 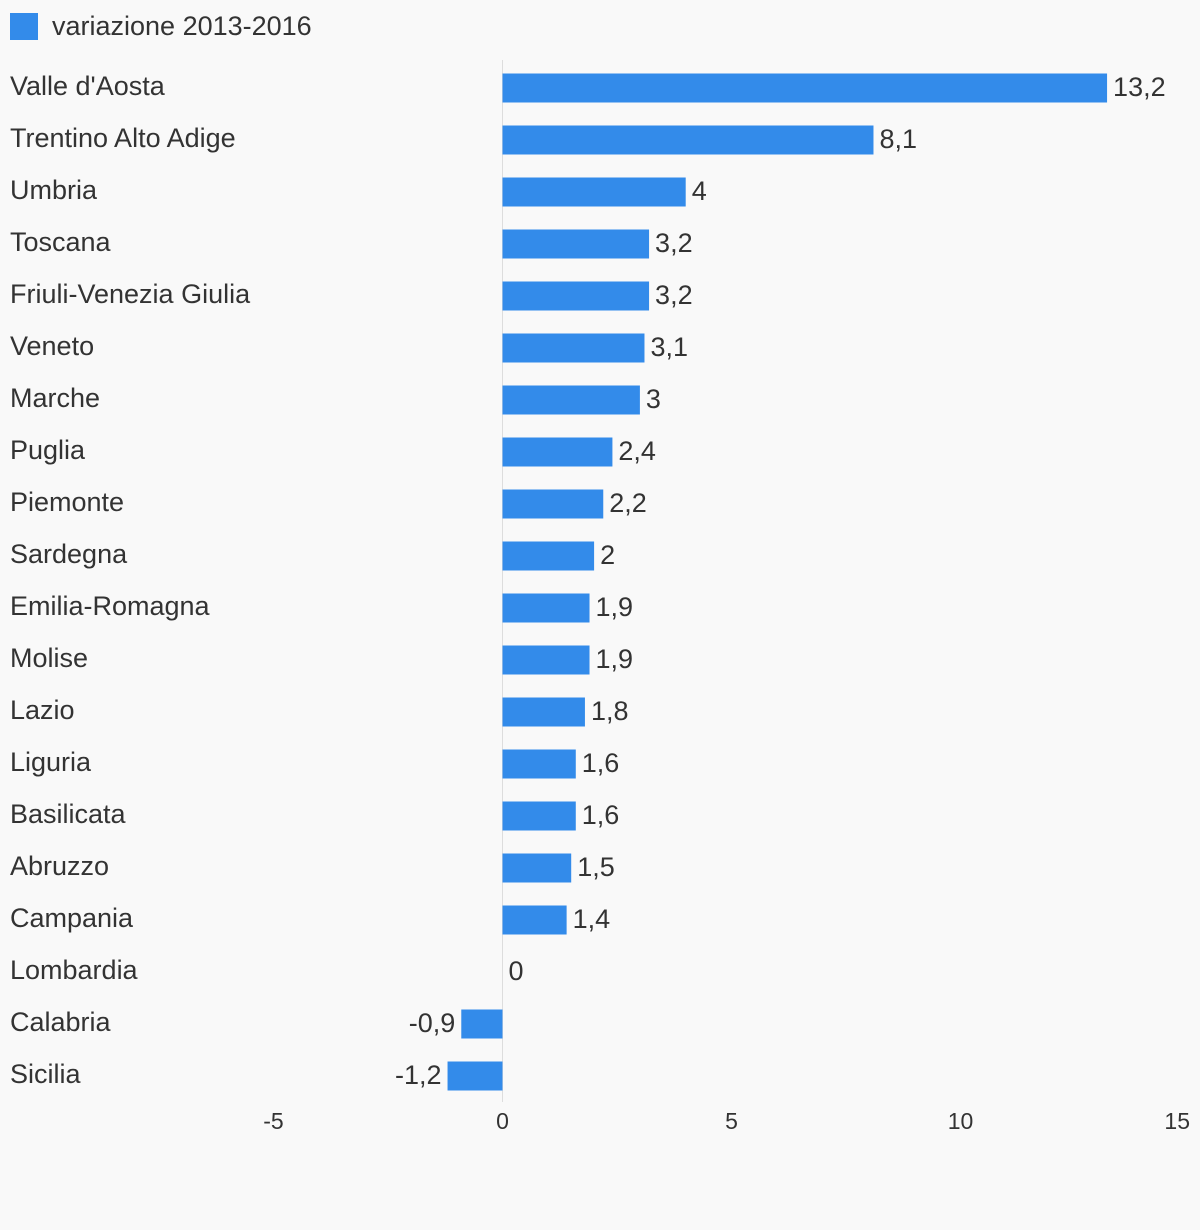 What do you see at coordinates (42, 710) in the screenshot?
I see `category-label: Lazio` at bounding box center [42, 710].